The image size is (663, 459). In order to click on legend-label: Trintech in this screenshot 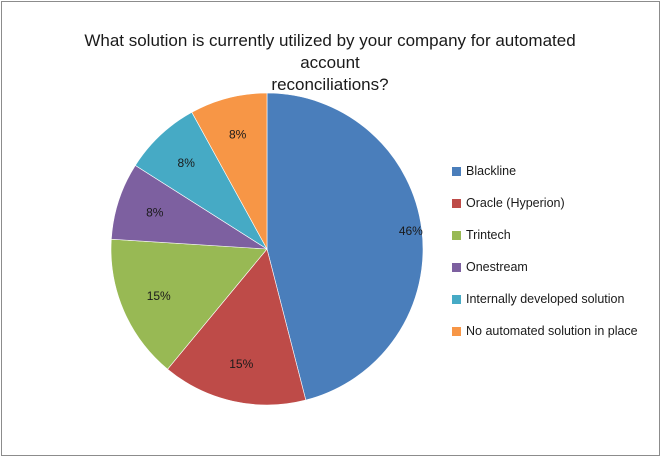, I will do `click(488, 235)`.